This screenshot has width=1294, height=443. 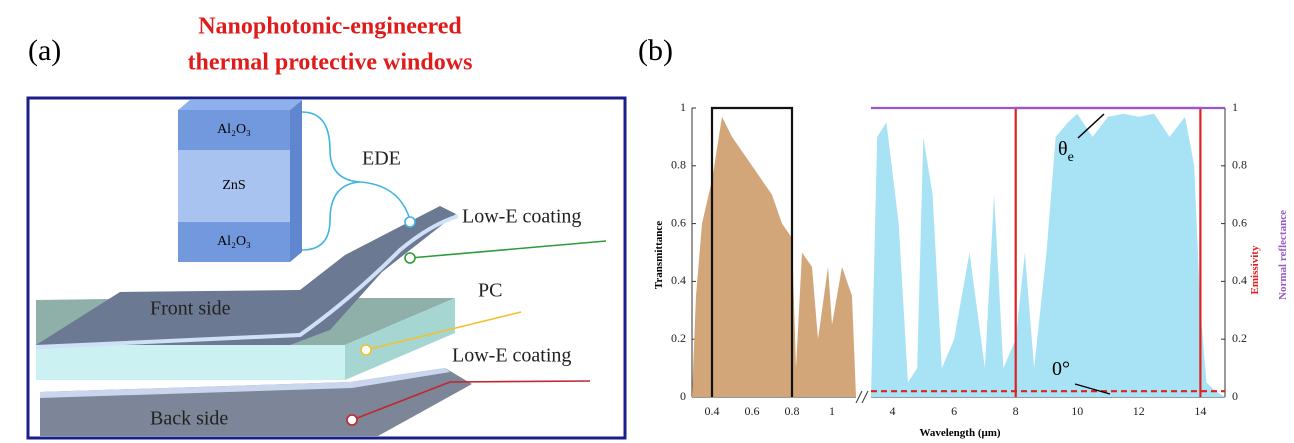 I want to click on x-axis-label: Wavelength (μm), so click(x=959, y=433).